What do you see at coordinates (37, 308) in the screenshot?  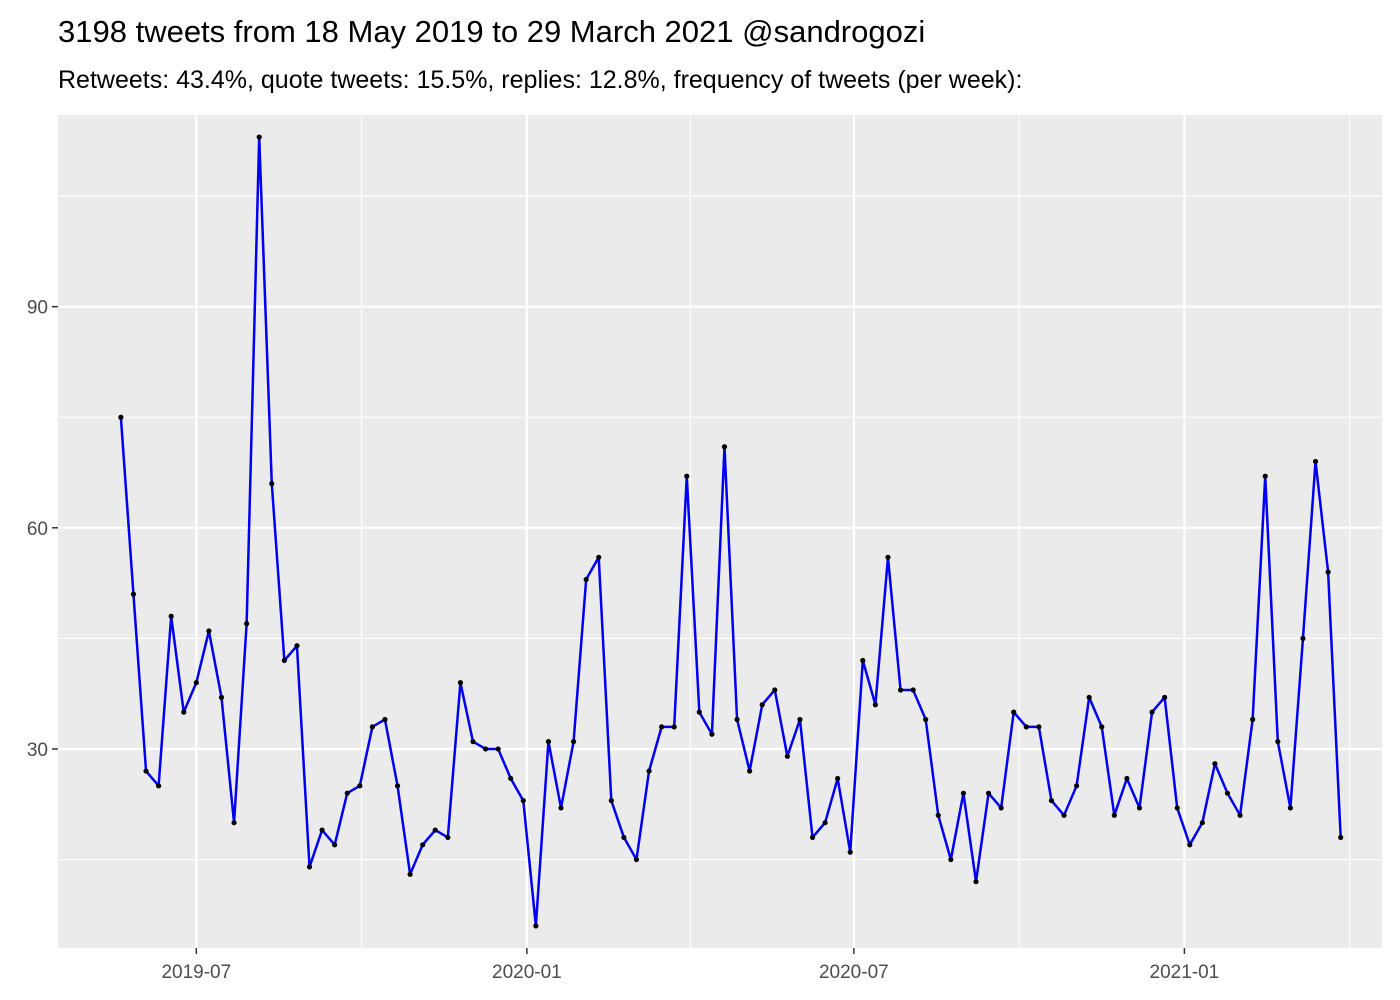 I see `y-tick-label: 90` at bounding box center [37, 308].